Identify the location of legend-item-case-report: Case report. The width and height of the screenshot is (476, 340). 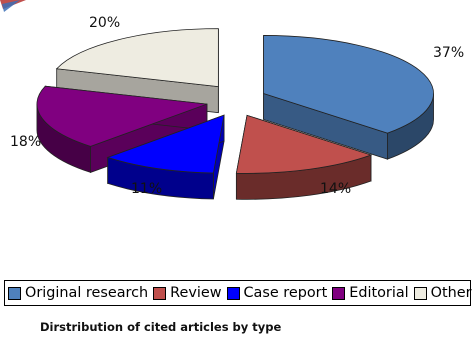
(277, 293).